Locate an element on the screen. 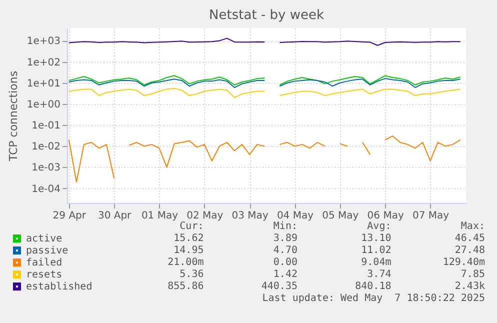  chart-title: Netstat - by week is located at coordinates (266, 15).